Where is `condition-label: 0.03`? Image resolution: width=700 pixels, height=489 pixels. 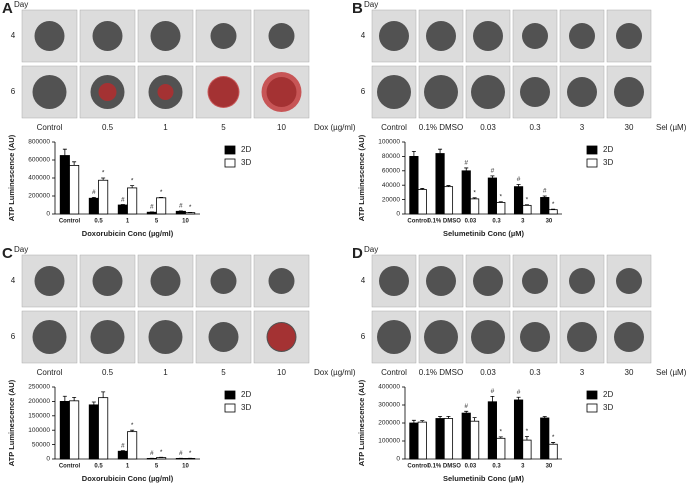
condition-label: 0.03 is located at coordinates (488, 372).